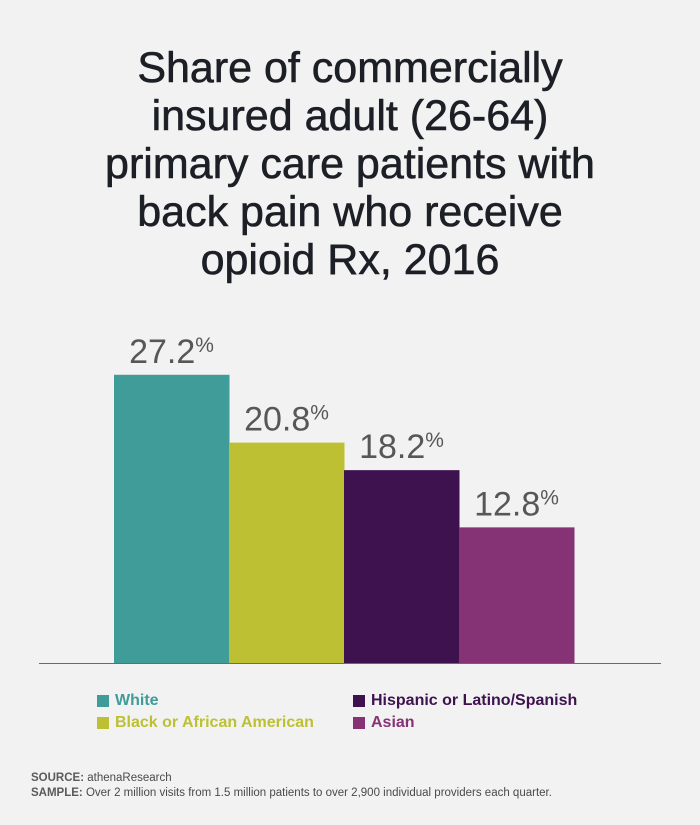 The height and width of the screenshot is (825, 700). Describe the element at coordinates (402, 566) in the screenshot. I see `bar-hispanic-or-latino-spanish` at that location.